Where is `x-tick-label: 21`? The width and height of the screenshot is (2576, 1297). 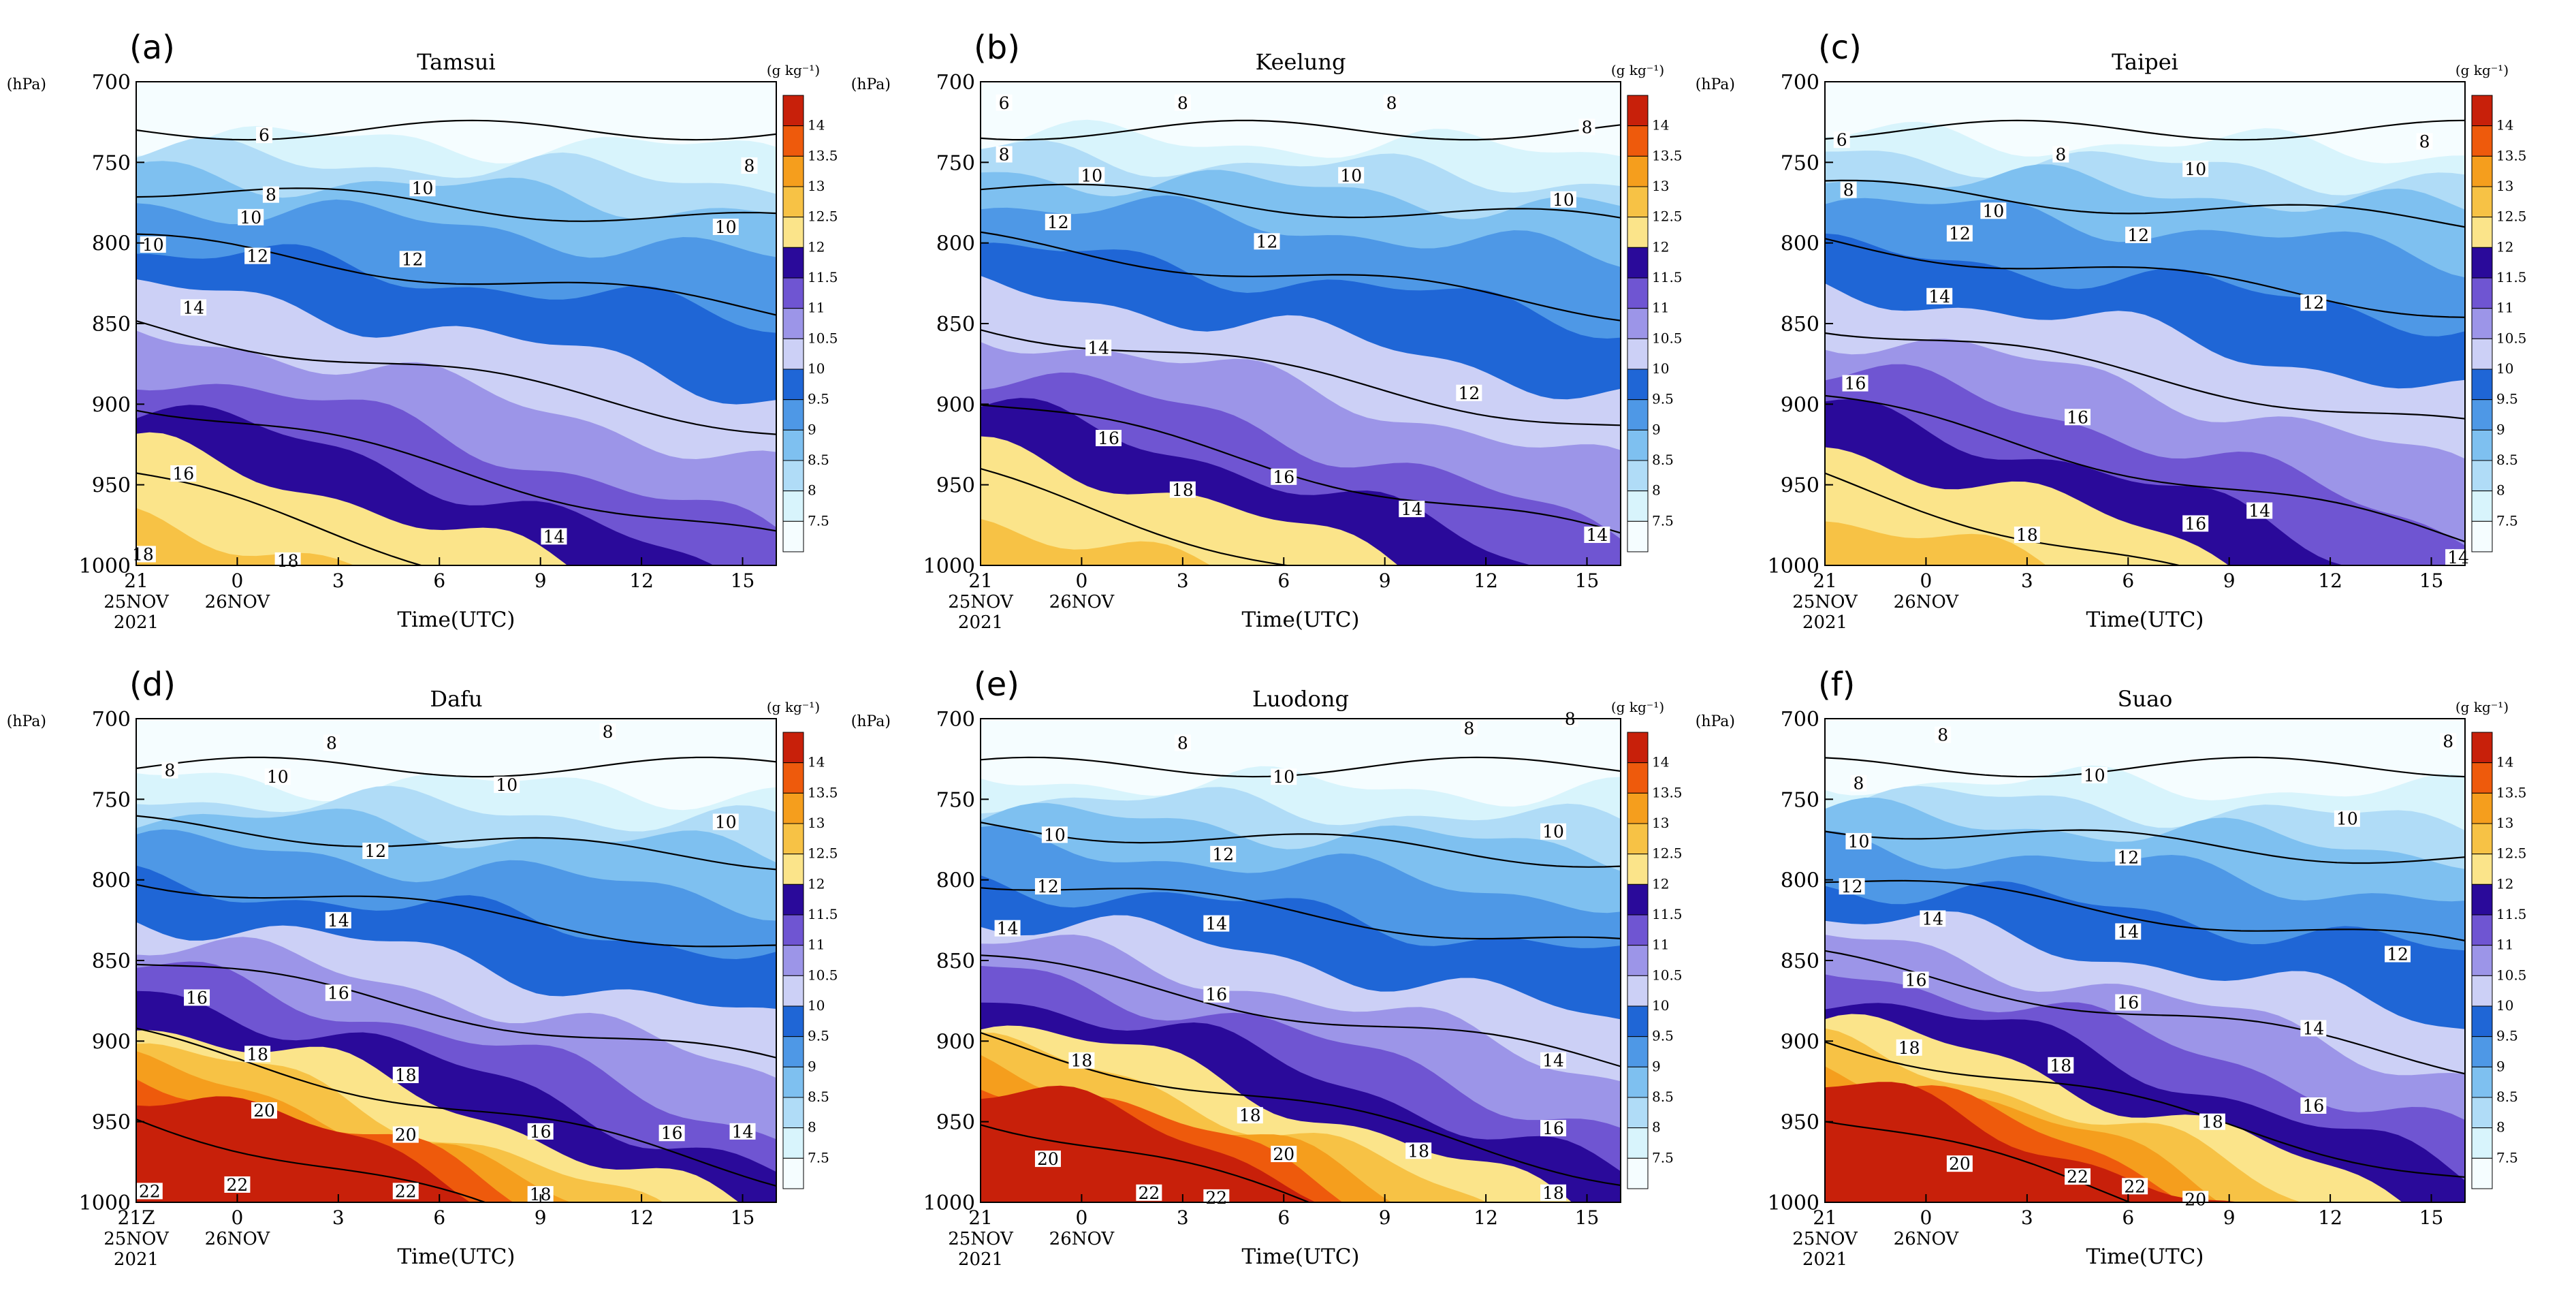 x-tick-label: 21 is located at coordinates (136, 580).